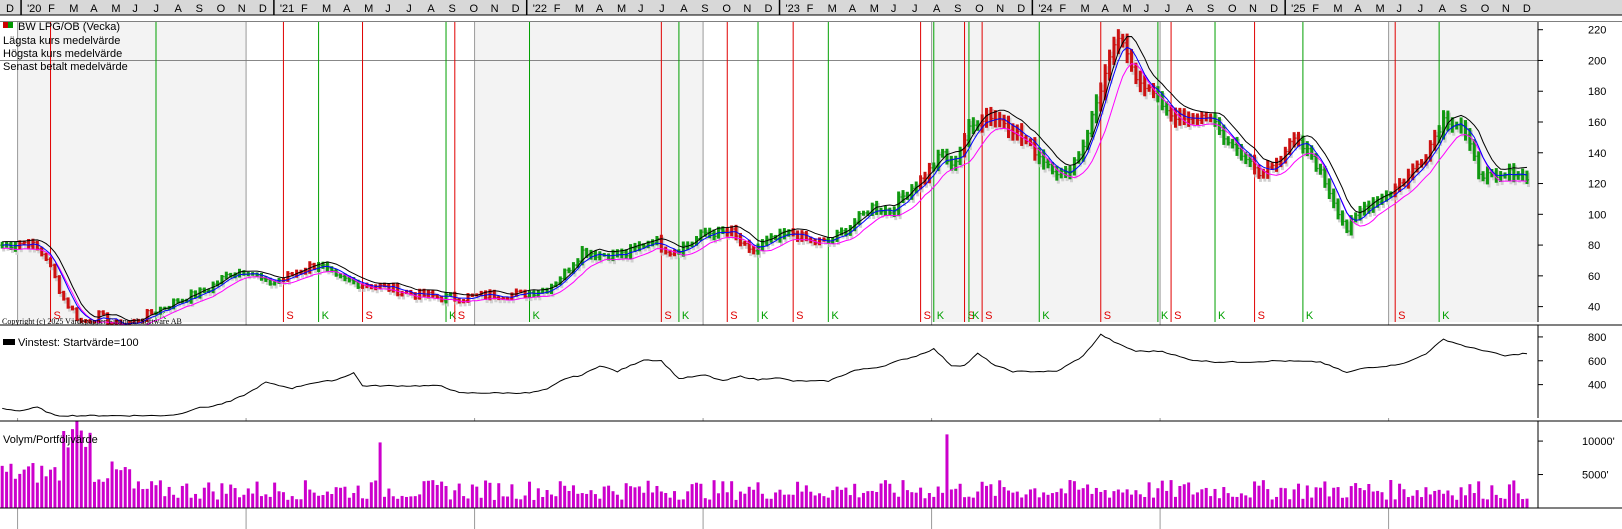  I want to click on month-label: '25, so click(1298, 9).